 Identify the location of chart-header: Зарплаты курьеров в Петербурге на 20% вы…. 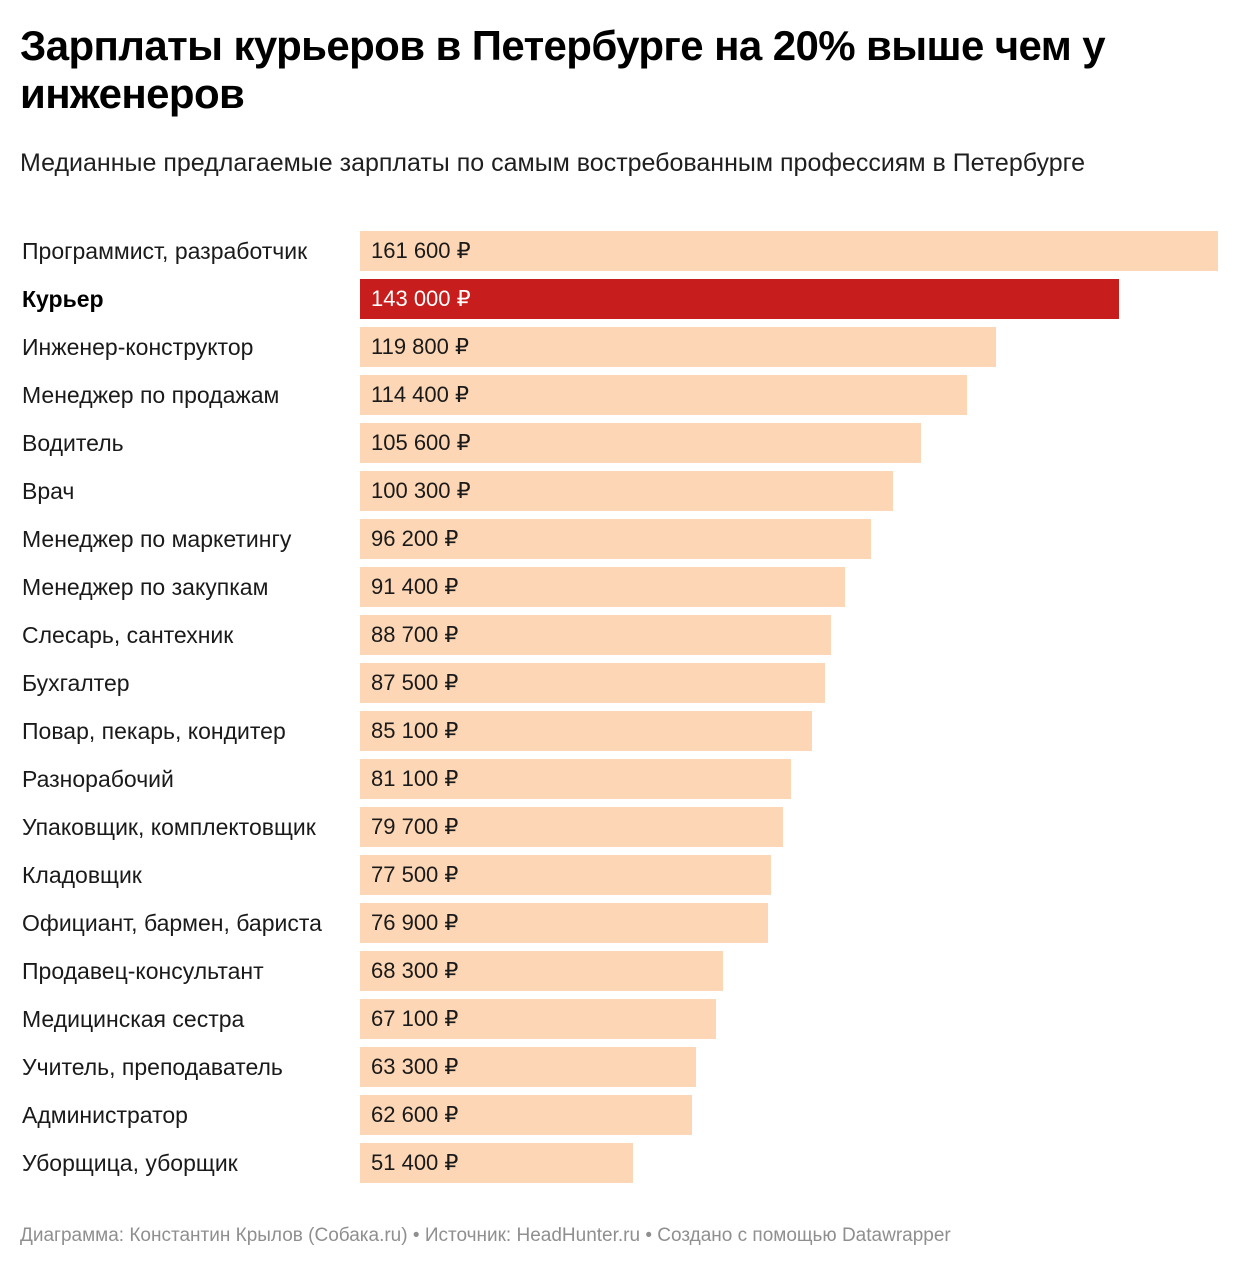
(615, 101).